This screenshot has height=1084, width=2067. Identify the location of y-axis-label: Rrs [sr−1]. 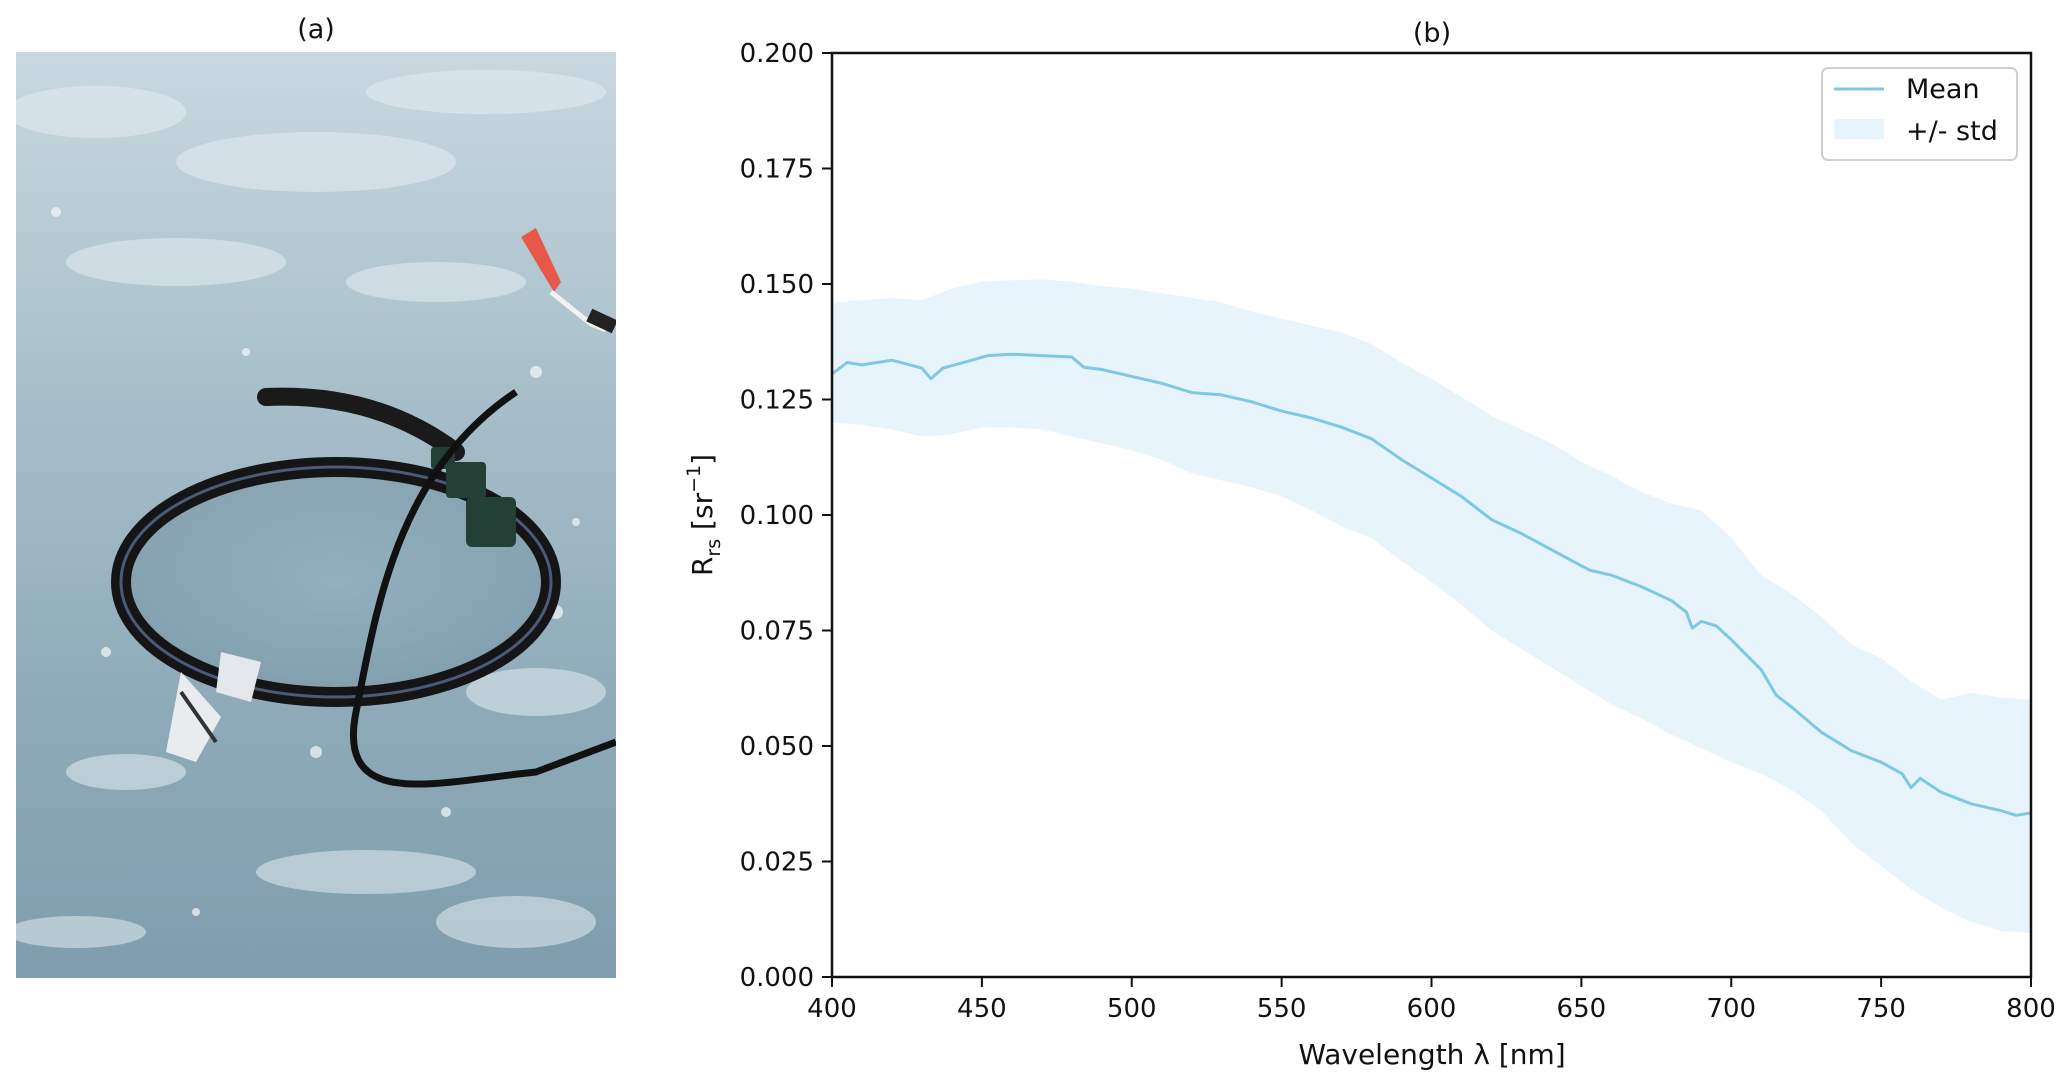
(704, 515).